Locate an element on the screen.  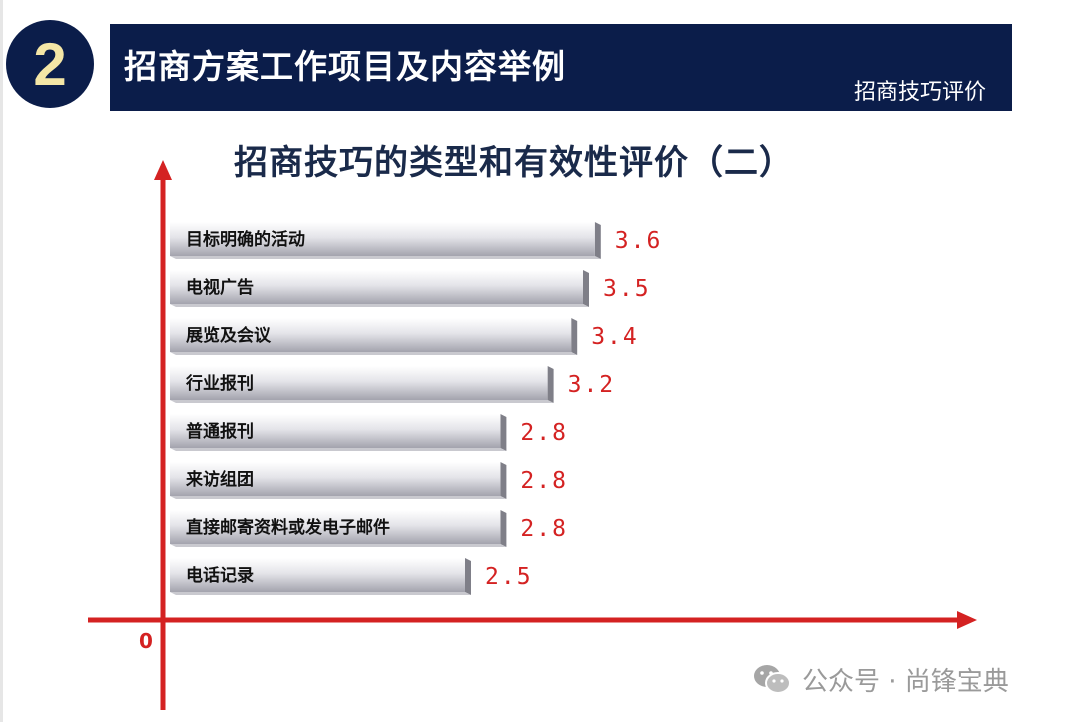
bar-category-label: 电视广告 is located at coordinates (220, 287).